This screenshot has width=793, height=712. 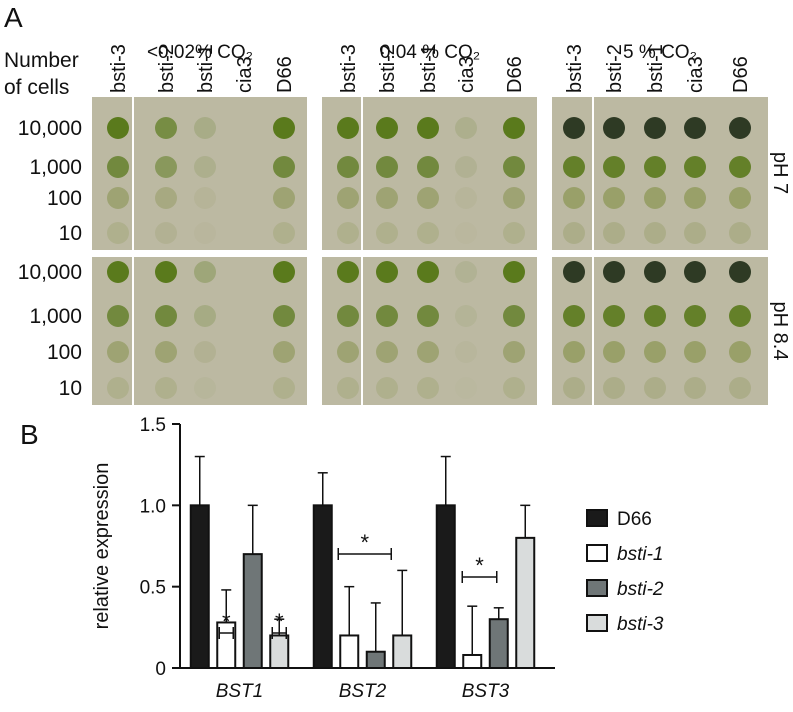 I want to click on plate-photo, so click(x=199, y=331).